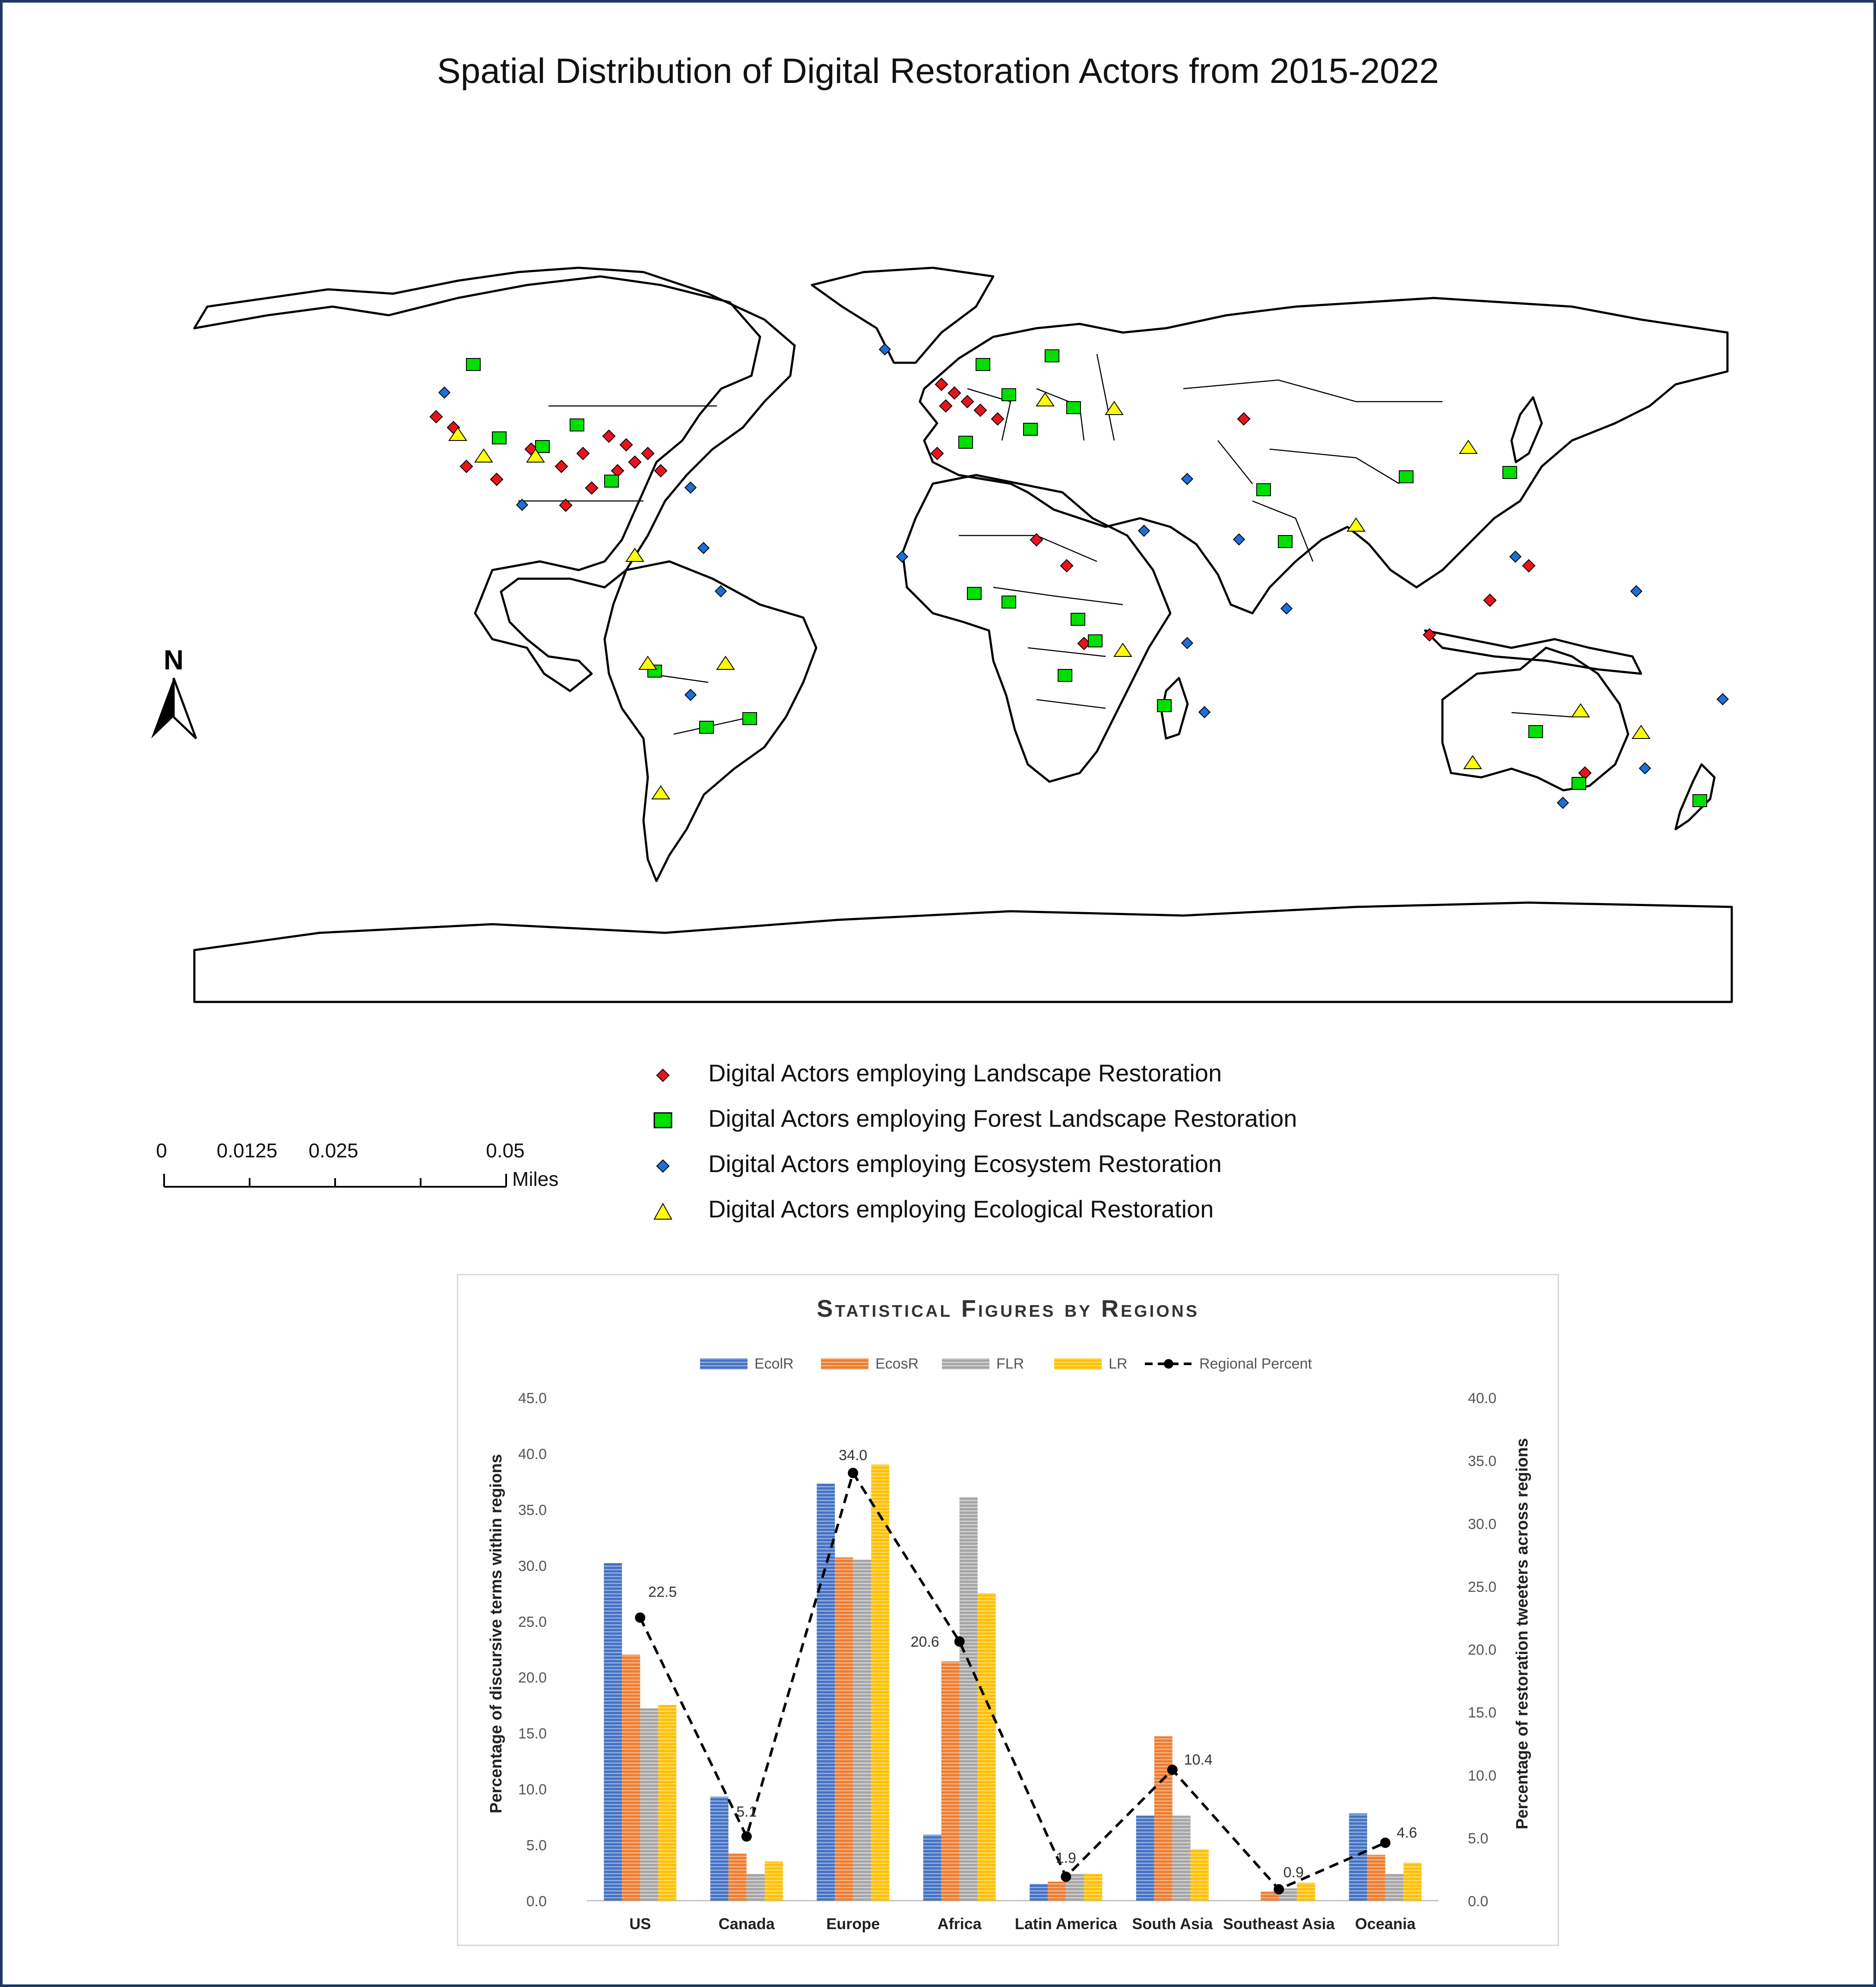 The width and height of the screenshot is (1876, 1987). Describe the element at coordinates (925, 1642) in the screenshot. I see `line-data-label: 20.6` at that location.